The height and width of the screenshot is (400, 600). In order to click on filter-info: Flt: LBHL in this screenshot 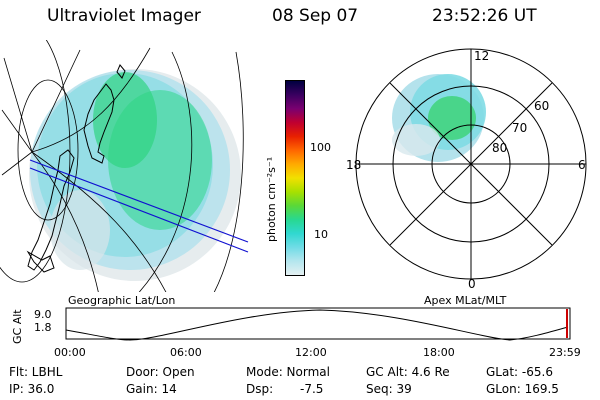, I will do `click(36, 372)`.